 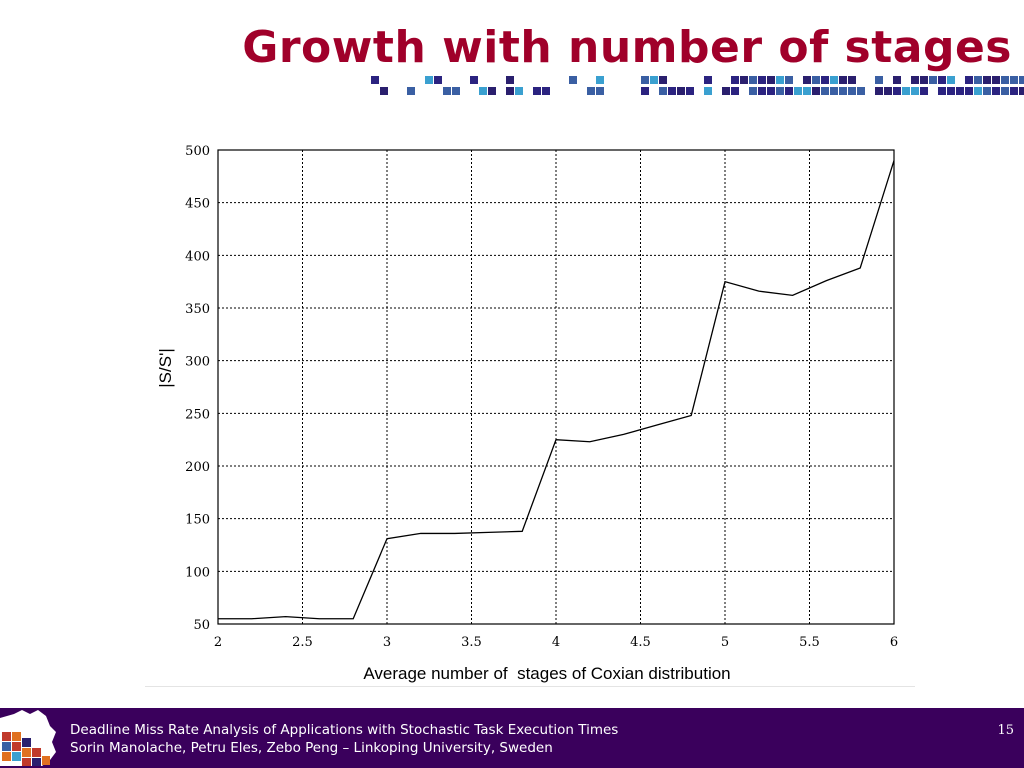 What do you see at coordinates (197, 467) in the screenshot?
I see `y-tick-label: 200` at bounding box center [197, 467].